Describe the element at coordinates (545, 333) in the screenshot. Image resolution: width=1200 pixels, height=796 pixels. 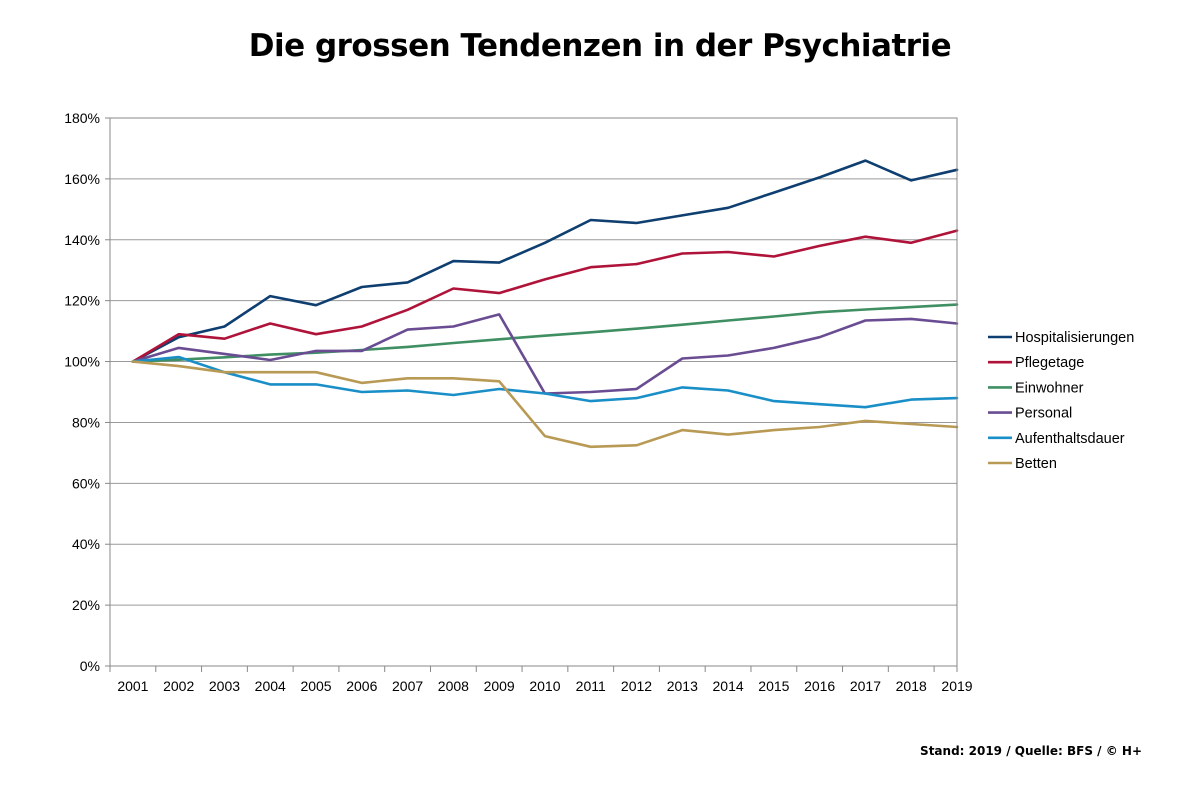
I see `series-line-einwohner` at that location.